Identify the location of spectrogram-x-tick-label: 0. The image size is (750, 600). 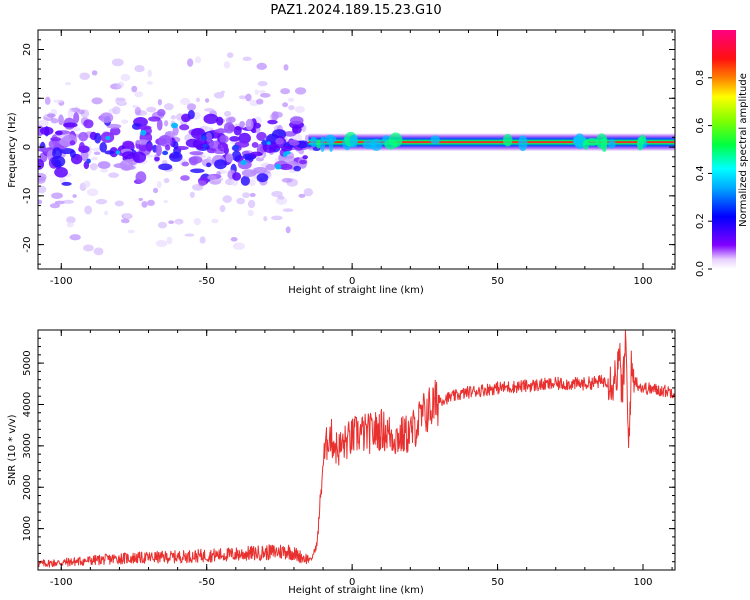
(352, 281).